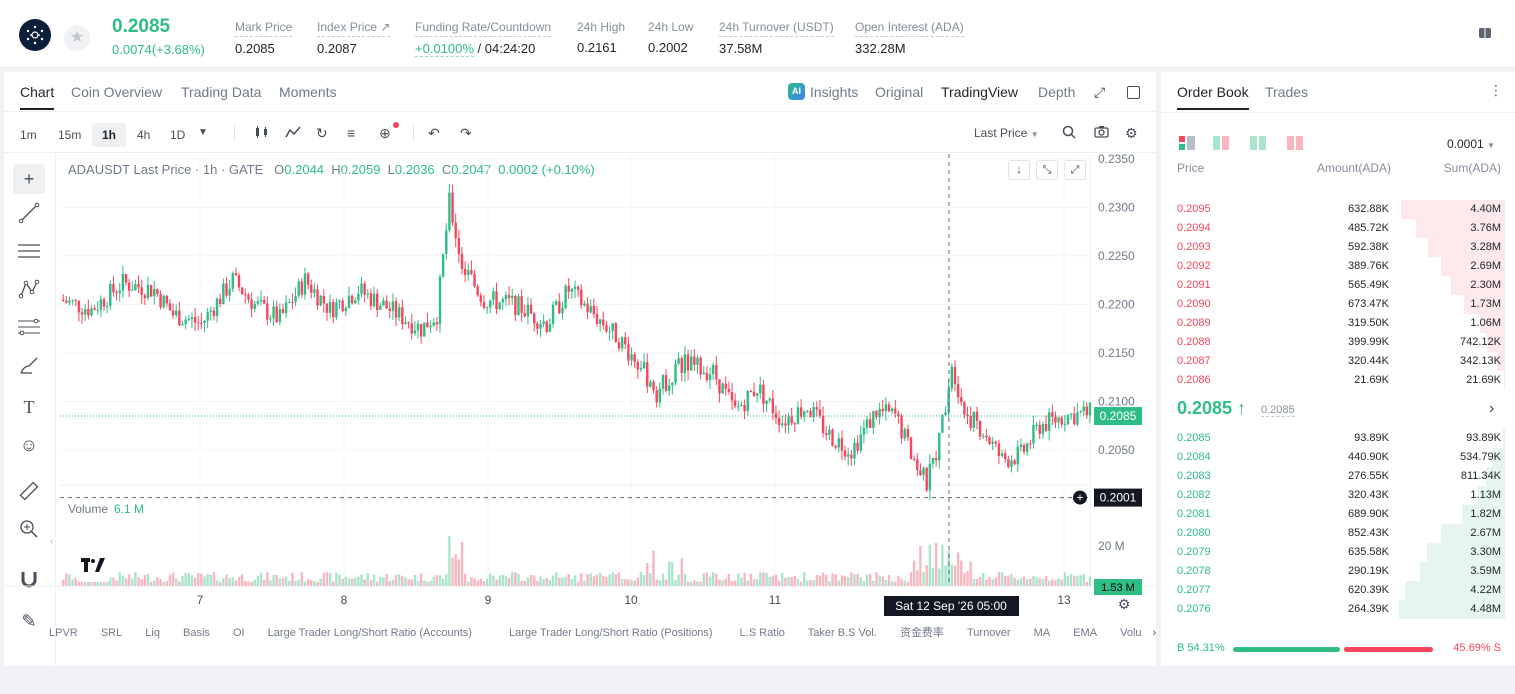  Describe the element at coordinates (203, 132) in the screenshot. I see `timeframe-dropdown-icon: ▼` at that location.